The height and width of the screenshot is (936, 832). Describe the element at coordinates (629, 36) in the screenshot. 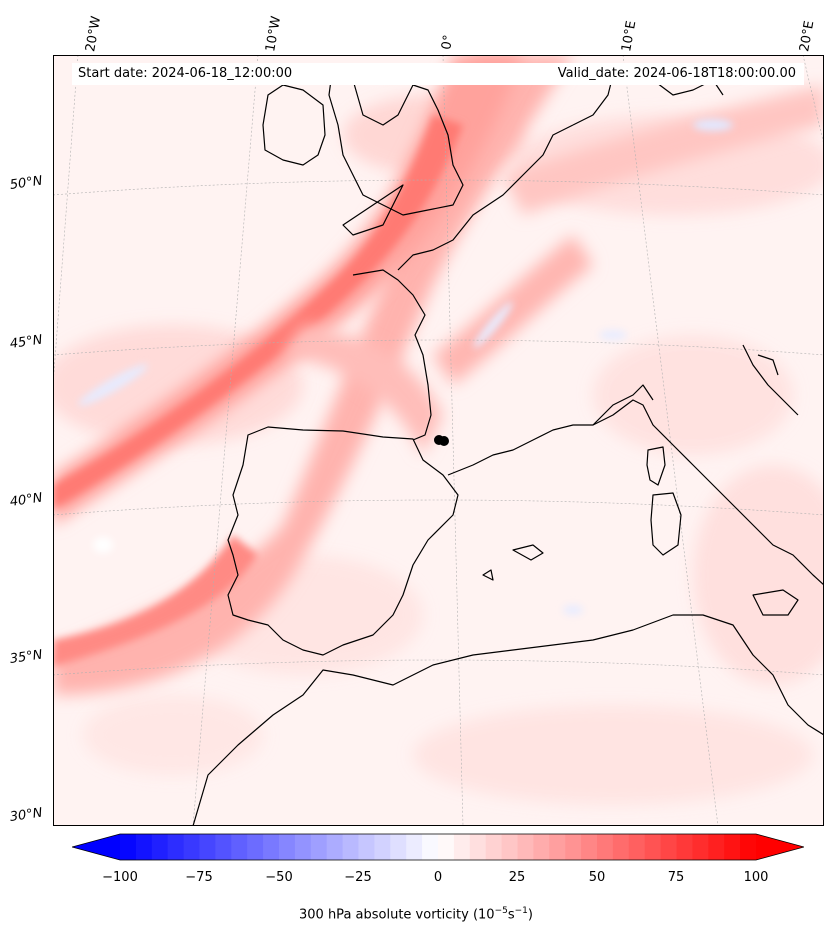

I see `lon-tick-10e: 10°E` at that location.